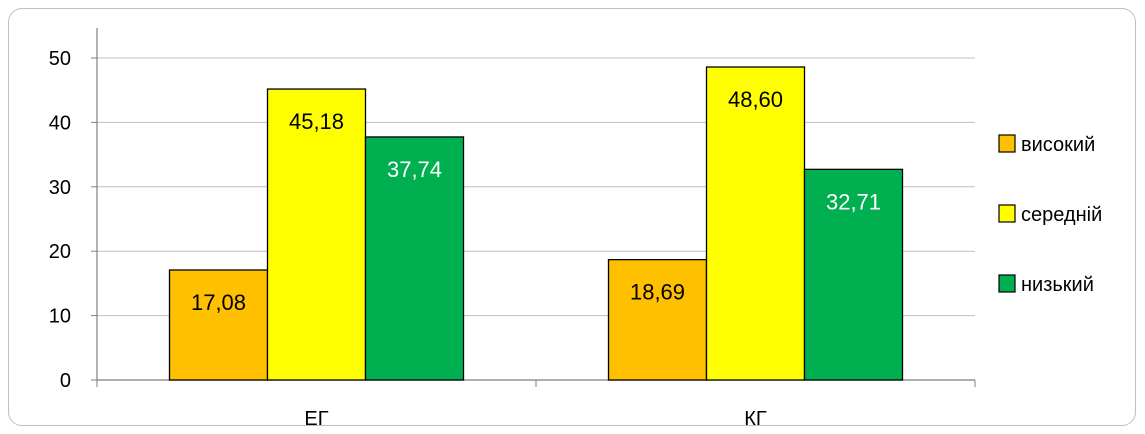 Image resolution: width=1145 pixels, height=434 pixels. What do you see at coordinates (60, 252) in the screenshot?
I see `y-tick-label: 20` at bounding box center [60, 252].